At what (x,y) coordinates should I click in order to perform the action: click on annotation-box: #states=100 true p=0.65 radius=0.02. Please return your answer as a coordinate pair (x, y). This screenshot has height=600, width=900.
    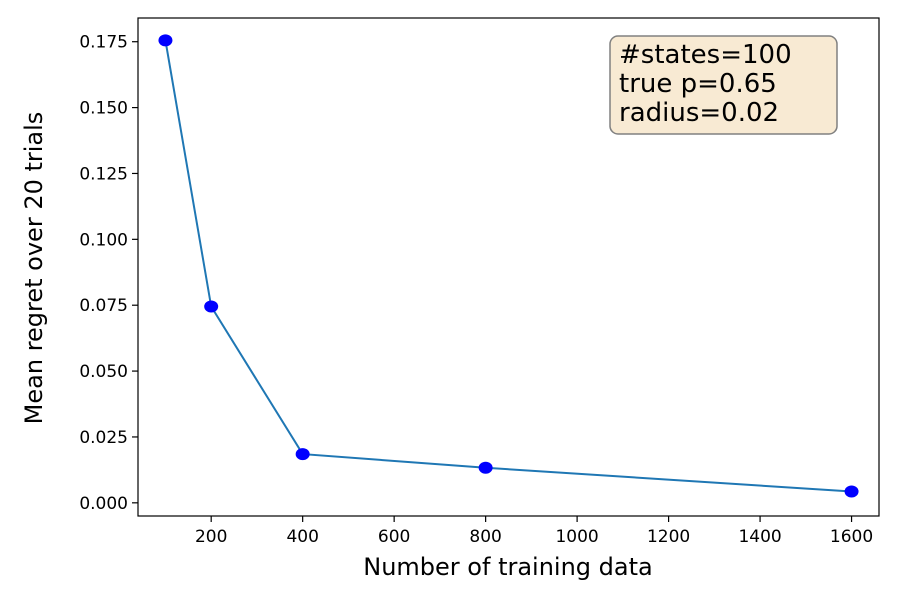
    Looking at the image, I should click on (723, 85).